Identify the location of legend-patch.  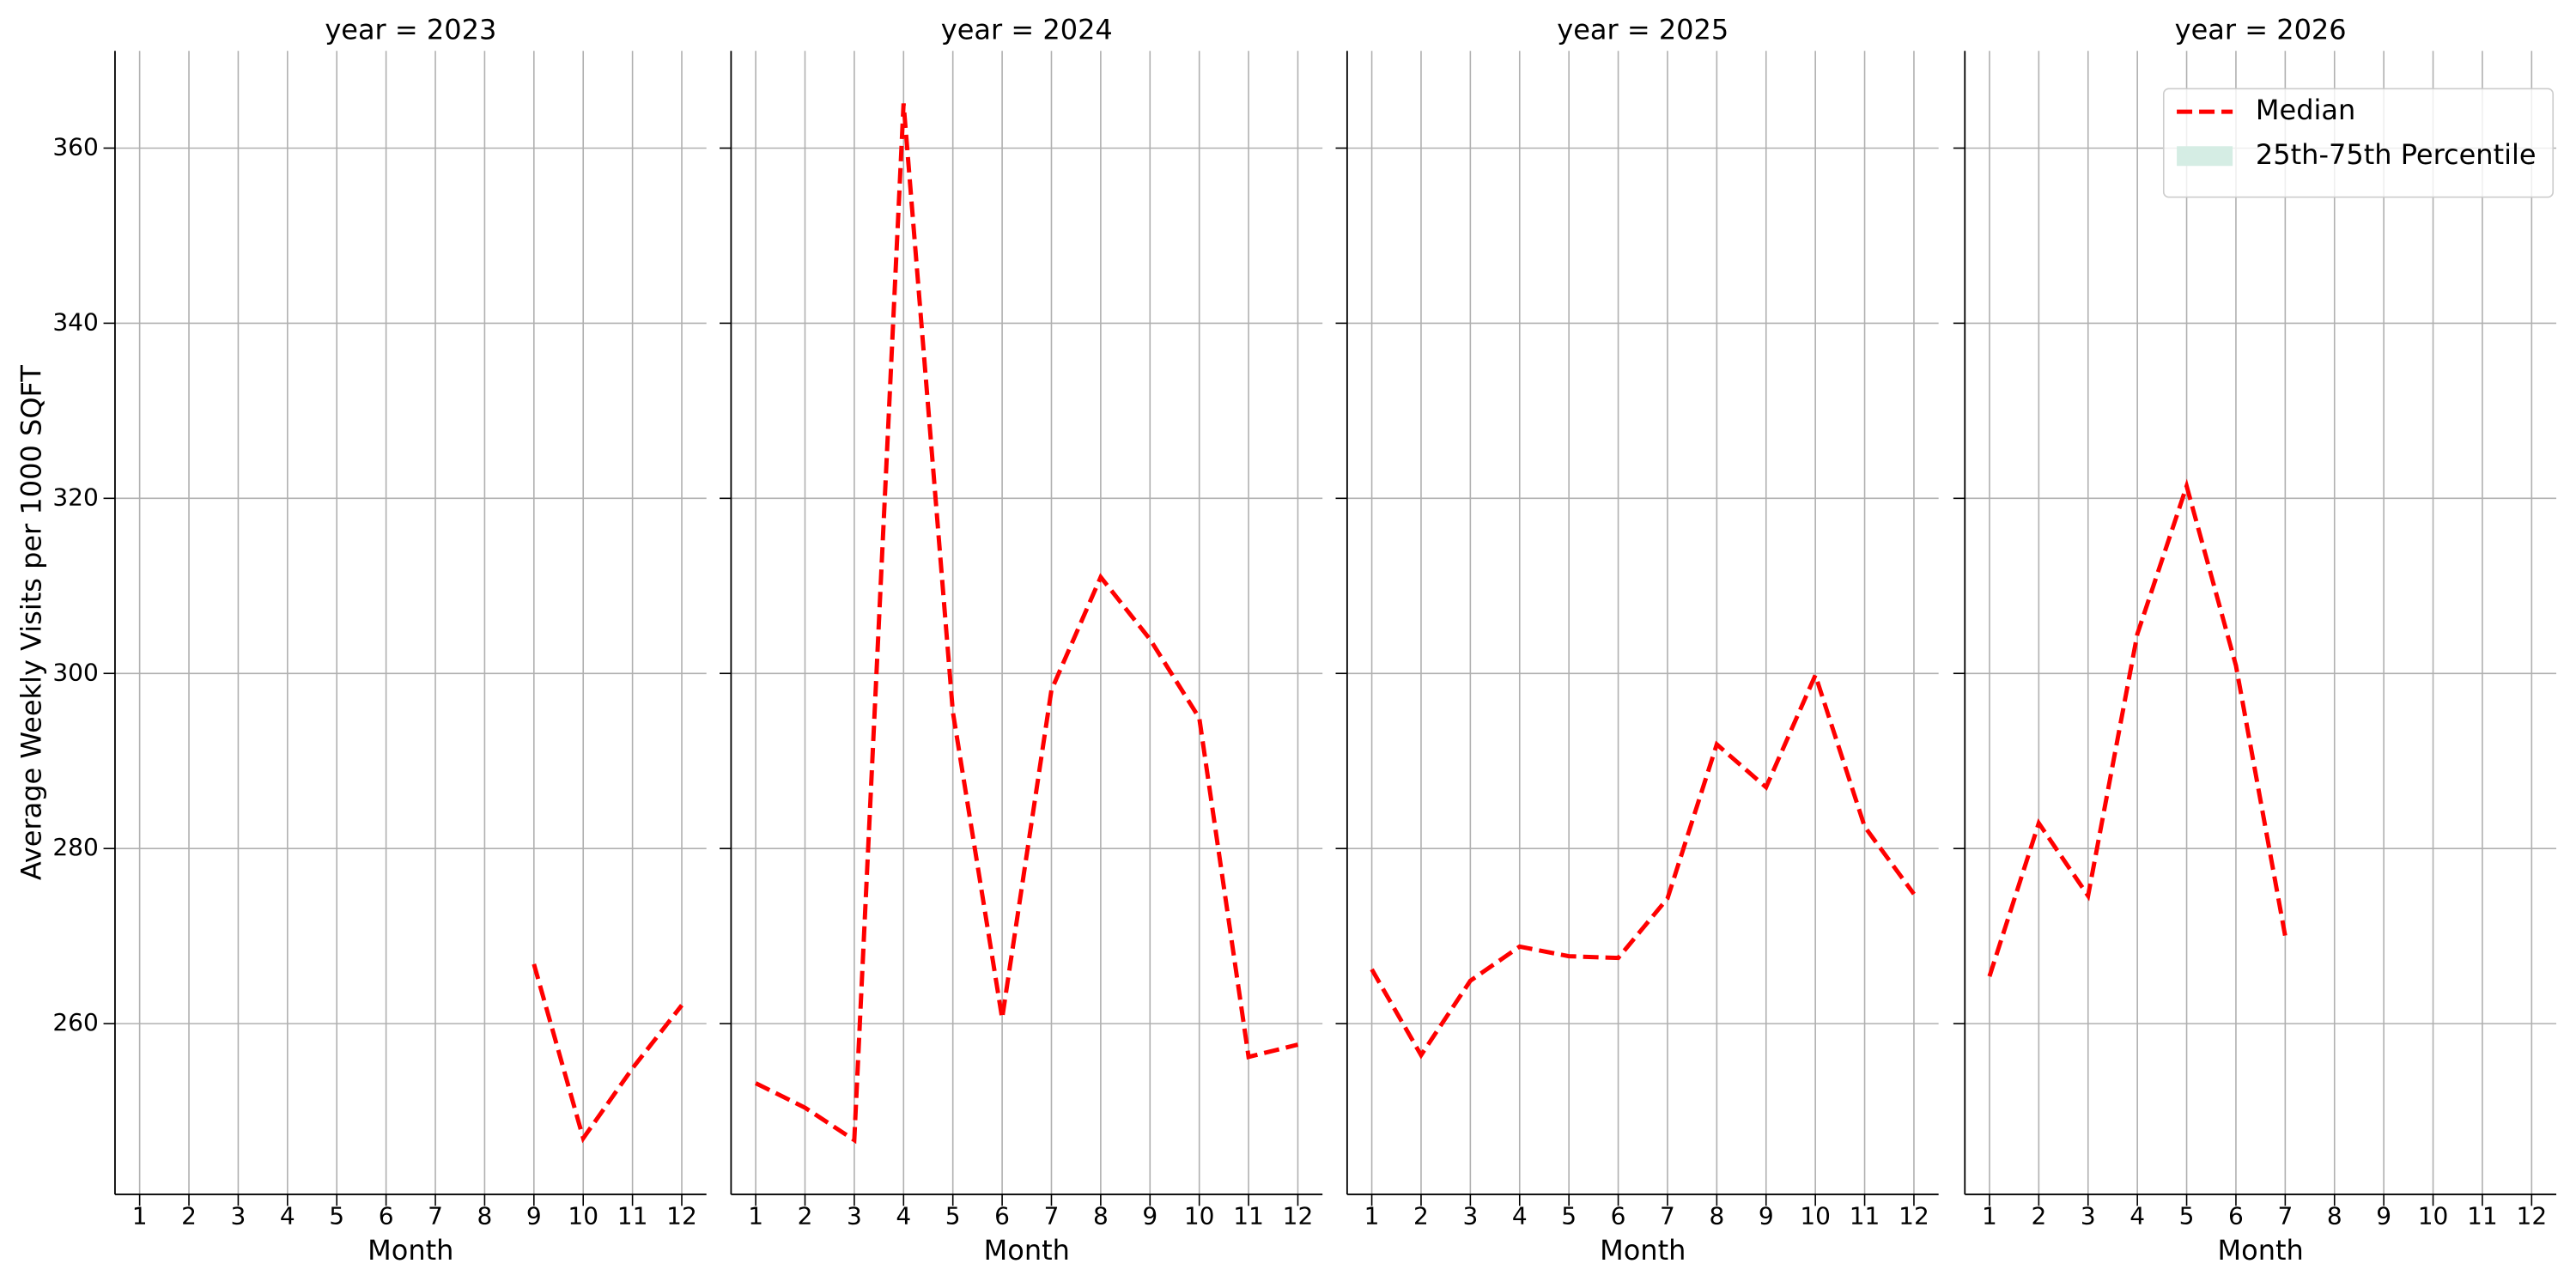
(2205, 156).